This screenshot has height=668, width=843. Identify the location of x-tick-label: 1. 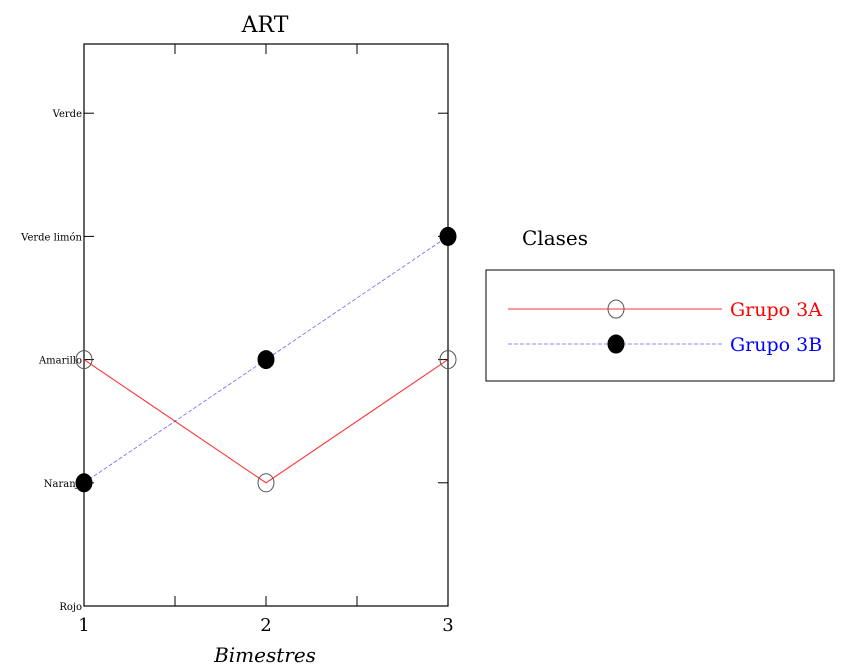
(83, 625).